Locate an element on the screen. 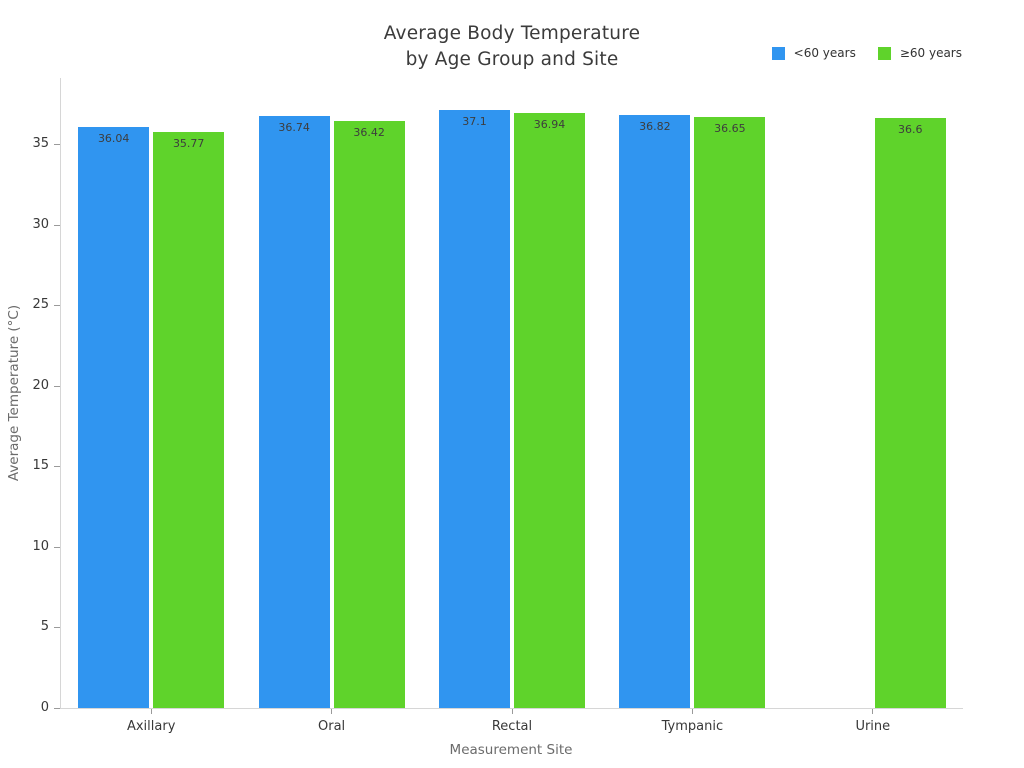 The height and width of the screenshot is (768, 1024). legend-swatch-under-60-icon is located at coordinates (778, 53).